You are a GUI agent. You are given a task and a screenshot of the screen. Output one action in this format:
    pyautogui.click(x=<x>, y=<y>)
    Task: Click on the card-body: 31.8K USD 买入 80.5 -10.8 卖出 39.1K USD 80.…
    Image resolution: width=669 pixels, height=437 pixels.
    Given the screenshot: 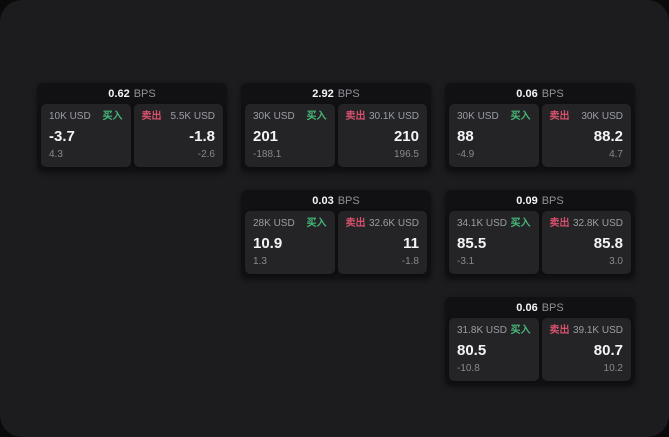 What is the action you would take?
    pyautogui.click(x=540, y=349)
    